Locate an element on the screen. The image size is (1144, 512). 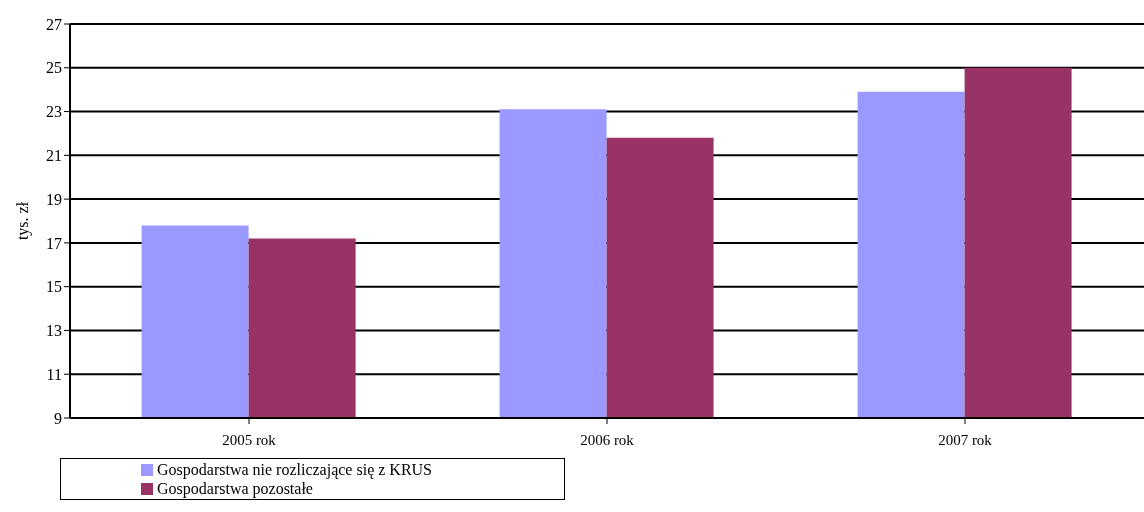
y-tick-label: 21 is located at coordinates (54, 156).